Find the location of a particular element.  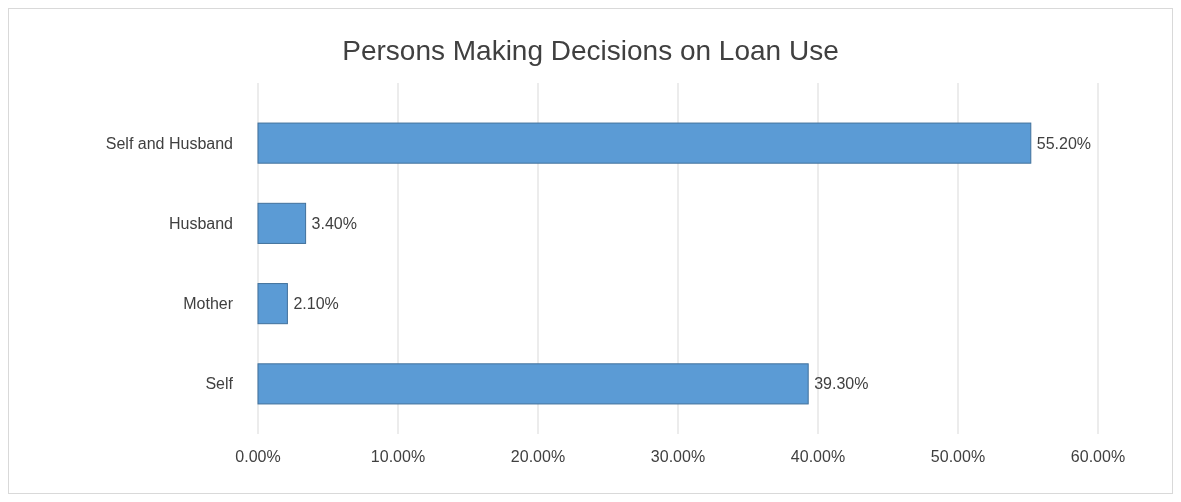

chart-title: Persons Making Decisions on Loan Use is located at coordinates (590, 50).